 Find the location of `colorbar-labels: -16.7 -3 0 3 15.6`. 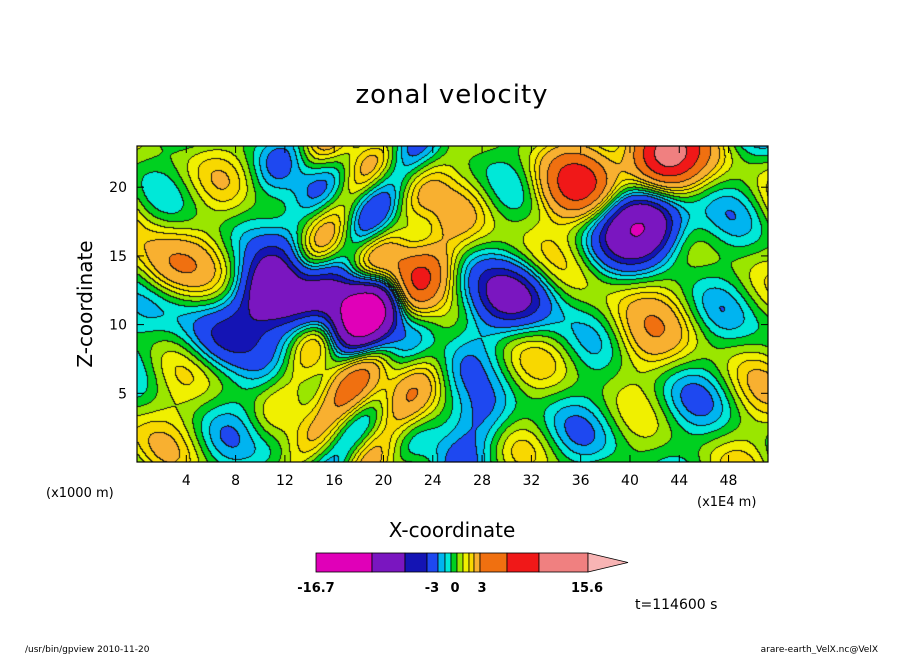

colorbar-labels: -16.7 -3 0 3 15.6 is located at coordinates (450, 588).